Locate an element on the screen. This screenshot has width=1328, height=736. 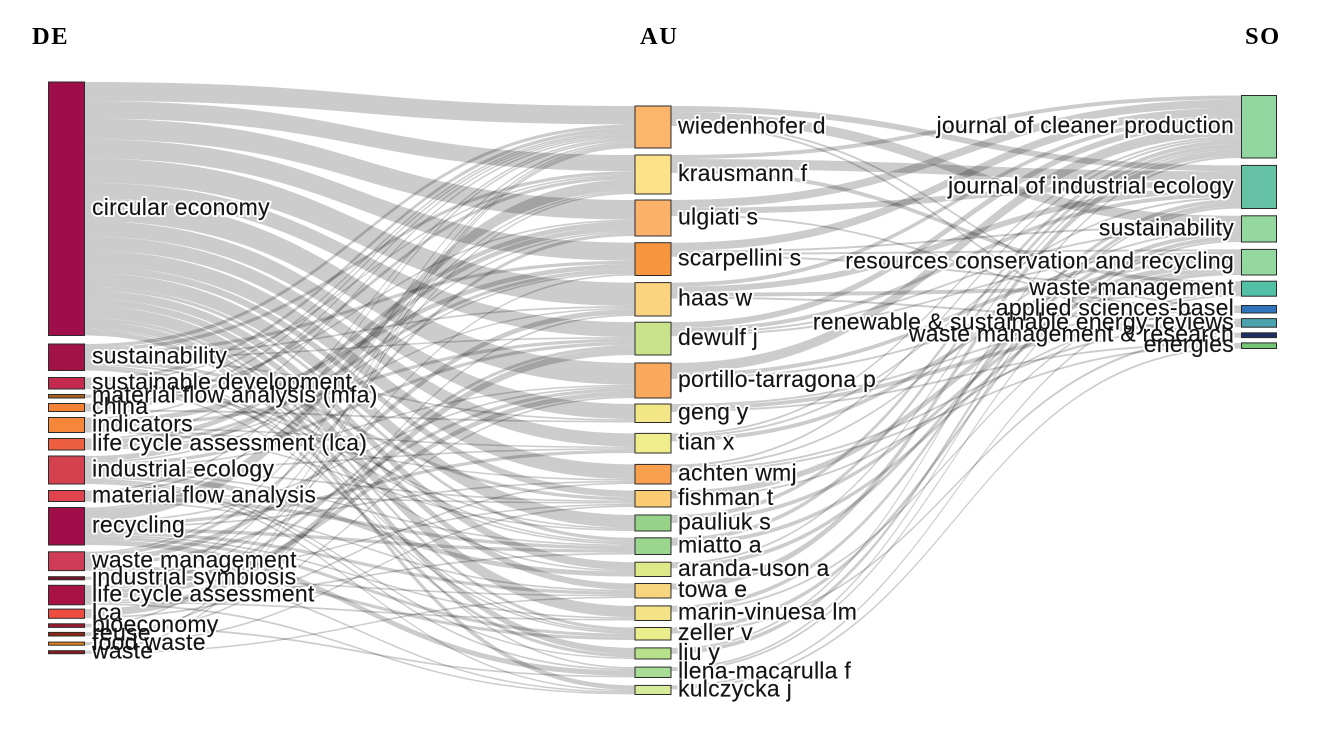
svg-text: aranda-uson a is located at coordinates (754, 568).